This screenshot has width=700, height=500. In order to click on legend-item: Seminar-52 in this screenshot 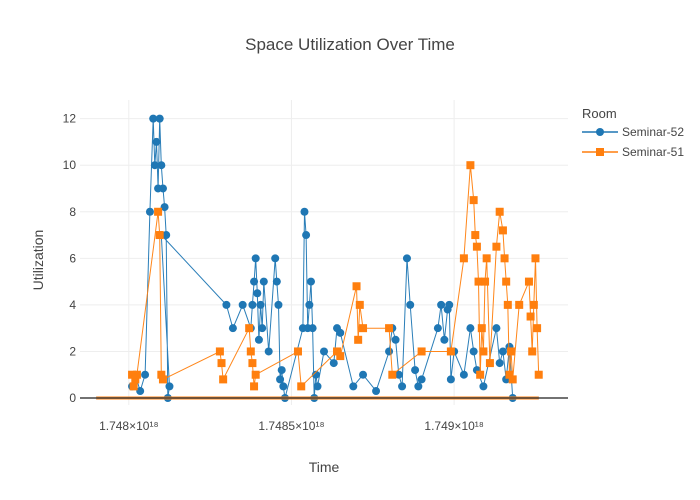, I will do `click(633, 132)`.